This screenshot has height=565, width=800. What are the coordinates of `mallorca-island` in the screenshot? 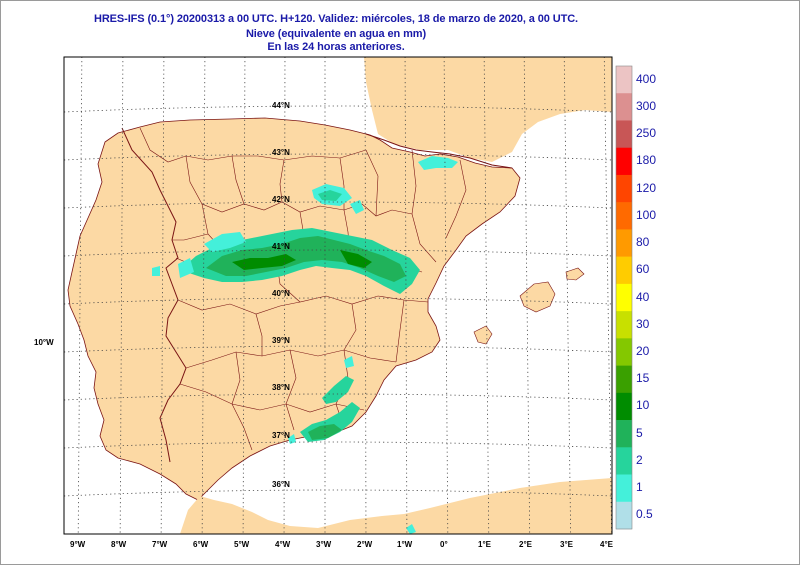 It's located at (537, 297).